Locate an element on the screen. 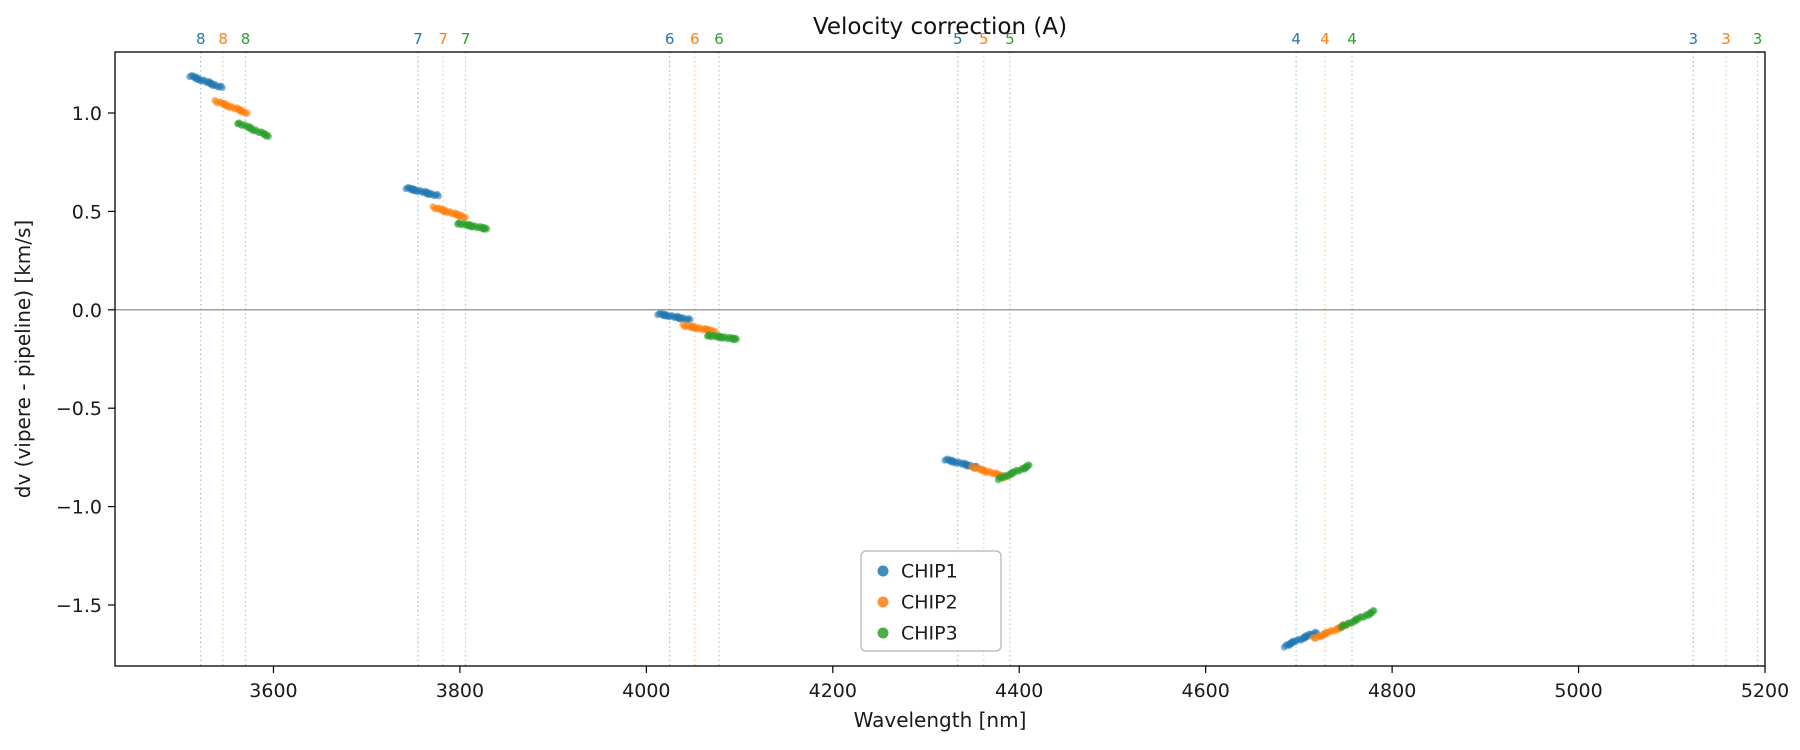 The height and width of the screenshot is (750, 1800). order-label-chip1: 4 is located at coordinates (1296, 39).